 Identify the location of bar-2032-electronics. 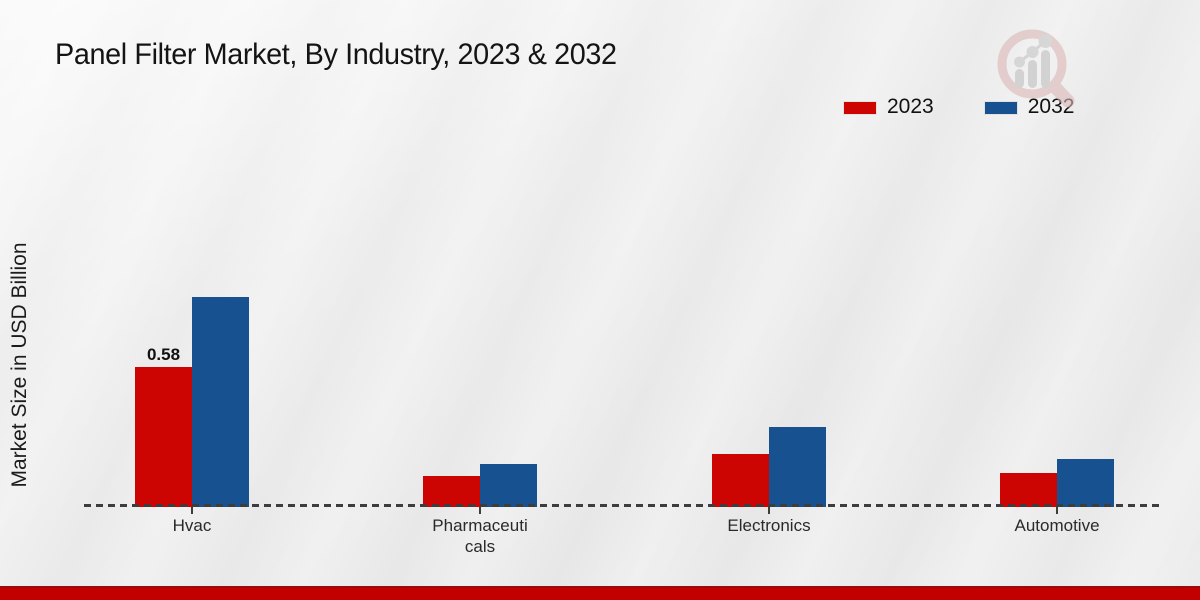
(797, 467).